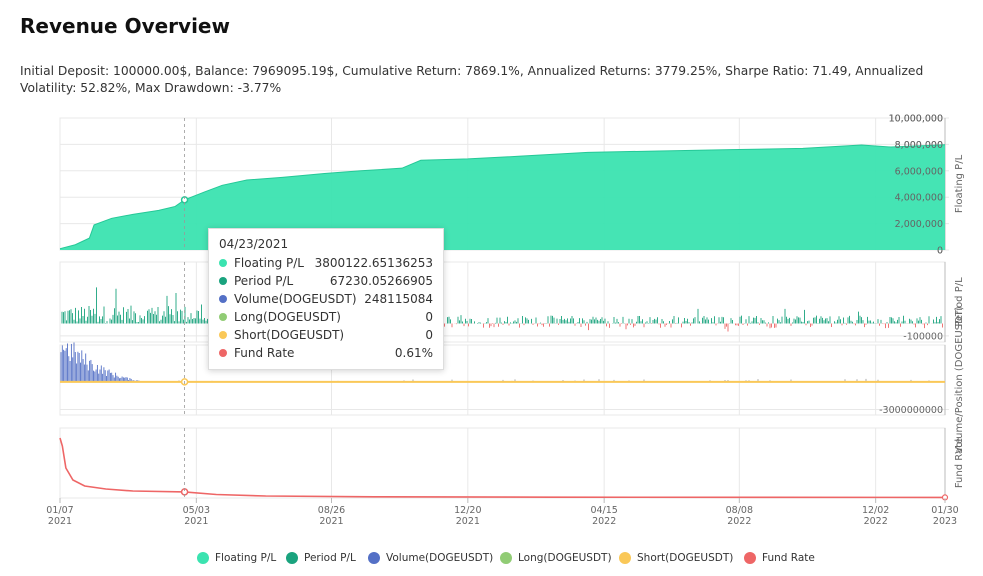 The width and height of the screenshot is (983, 576). I want to click on y-tick-label: 10,000,000, so click(916, 119).